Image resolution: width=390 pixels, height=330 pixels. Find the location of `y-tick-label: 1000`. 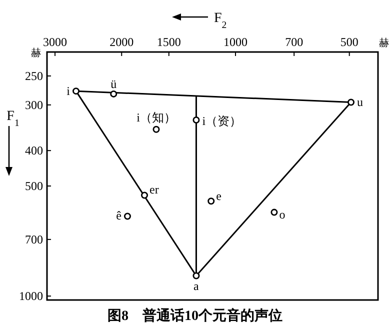

y-tick-label: 1000 is located at coordinates (31, 296).